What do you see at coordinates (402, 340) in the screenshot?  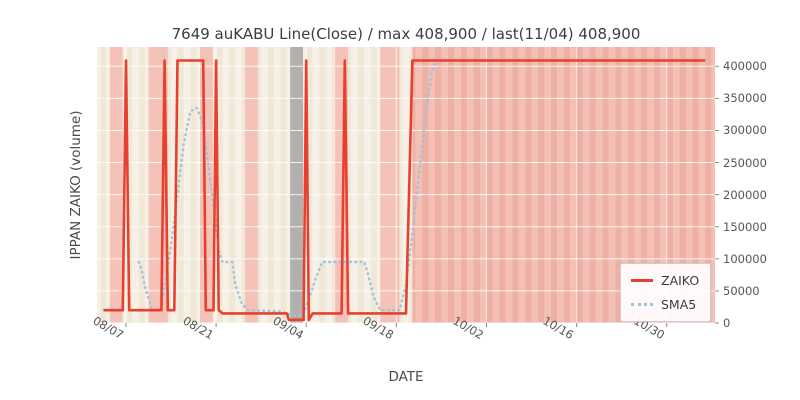 I see `x-tick-labels: 08/07 08/21 09/04 09/18 10/02 10/16 10/30` at bounding box center [402, 340].